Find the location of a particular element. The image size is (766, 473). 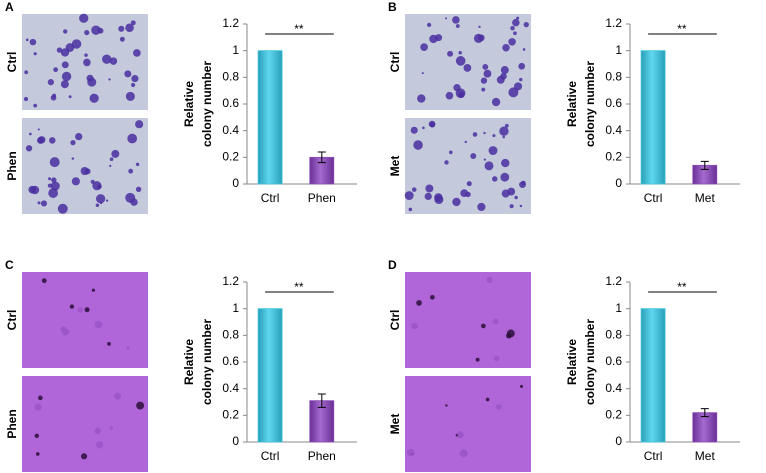

image-label: Phen is located at coordinates (12, 423).